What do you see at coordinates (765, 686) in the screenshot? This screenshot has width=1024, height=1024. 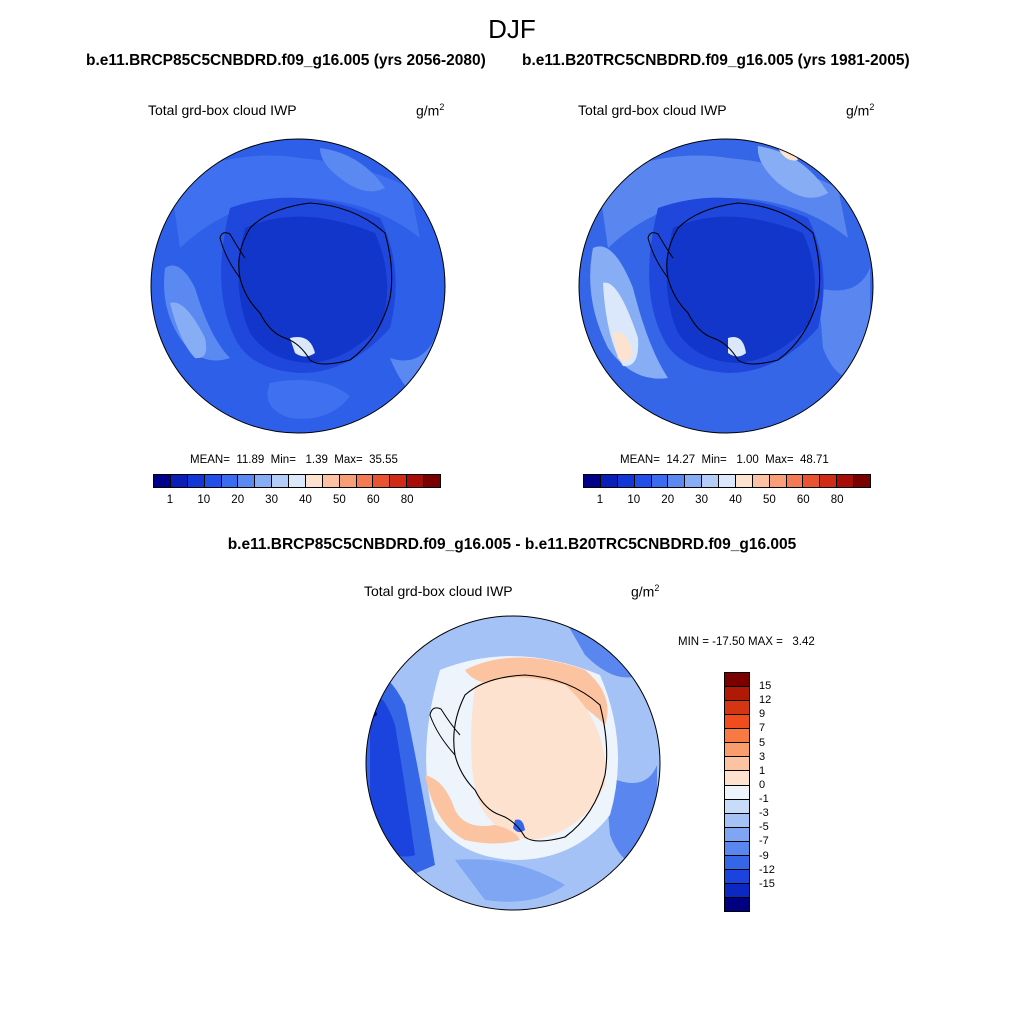 I see `colorbar-tick-label: 15` at bounding box center [765, 686].